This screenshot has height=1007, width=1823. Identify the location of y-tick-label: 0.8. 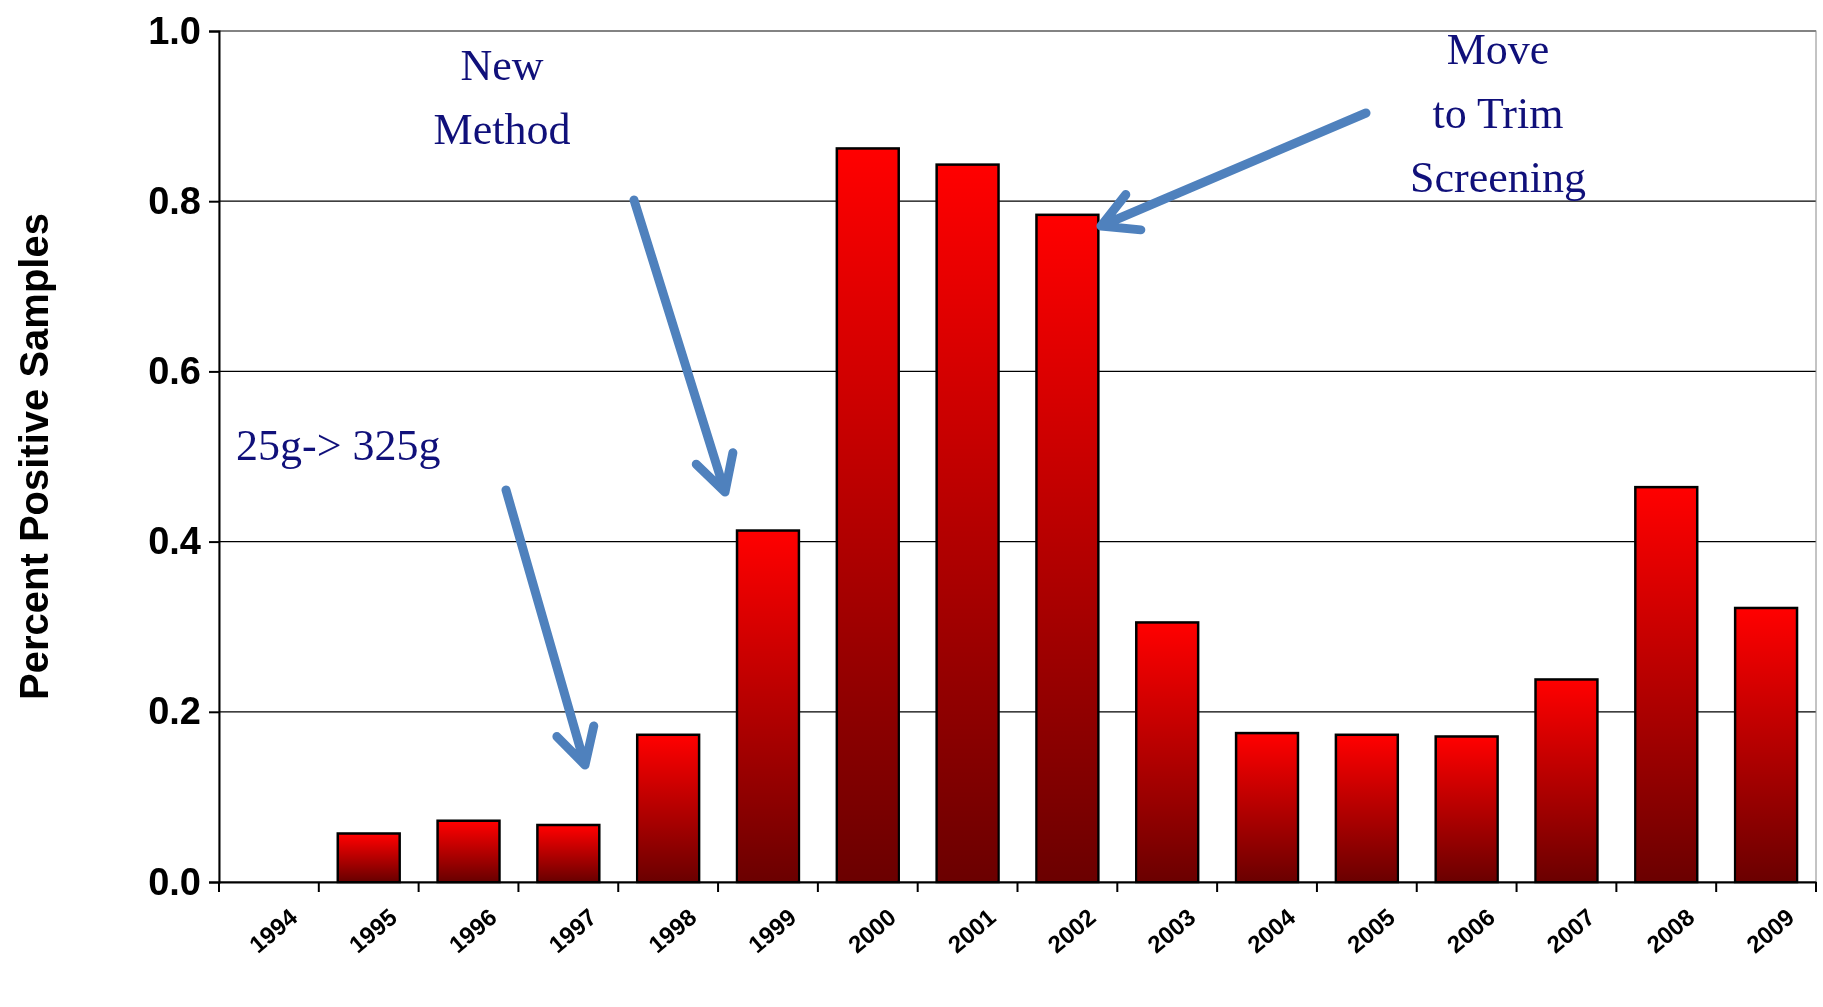
(174, 200).